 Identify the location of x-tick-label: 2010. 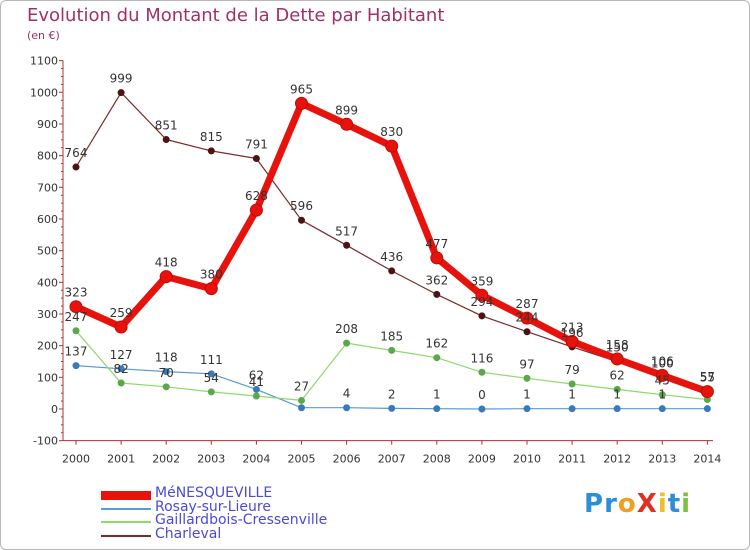
(527, 459).